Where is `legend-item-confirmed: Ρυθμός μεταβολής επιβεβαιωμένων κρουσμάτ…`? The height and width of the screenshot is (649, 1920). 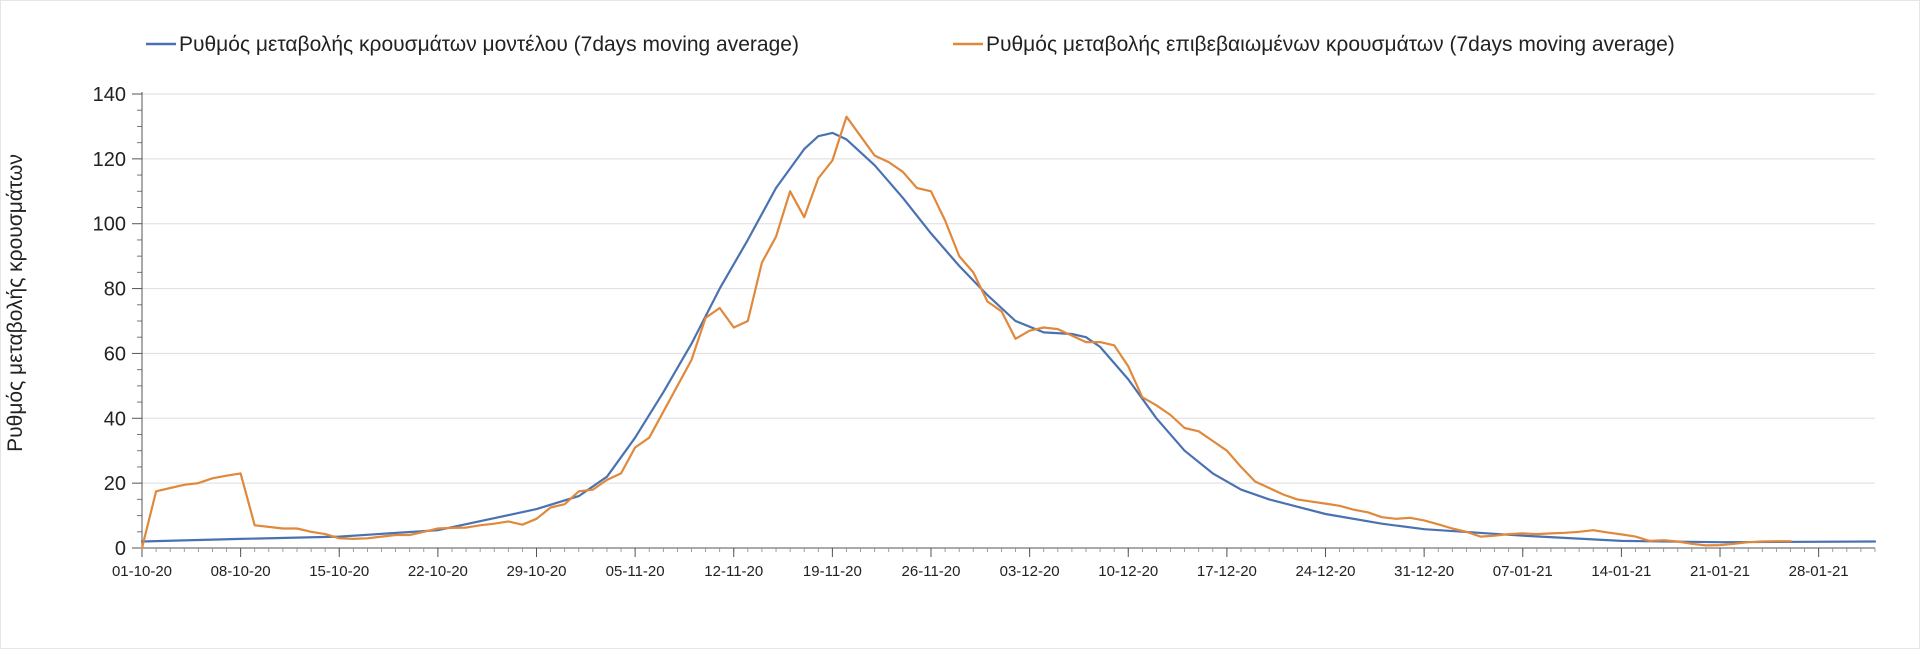 legend-item-confirmed: Ρυθμός μεταβολής επιβεβαιωμένων κρουσμάτ… is located at coordinates (1314, 44).